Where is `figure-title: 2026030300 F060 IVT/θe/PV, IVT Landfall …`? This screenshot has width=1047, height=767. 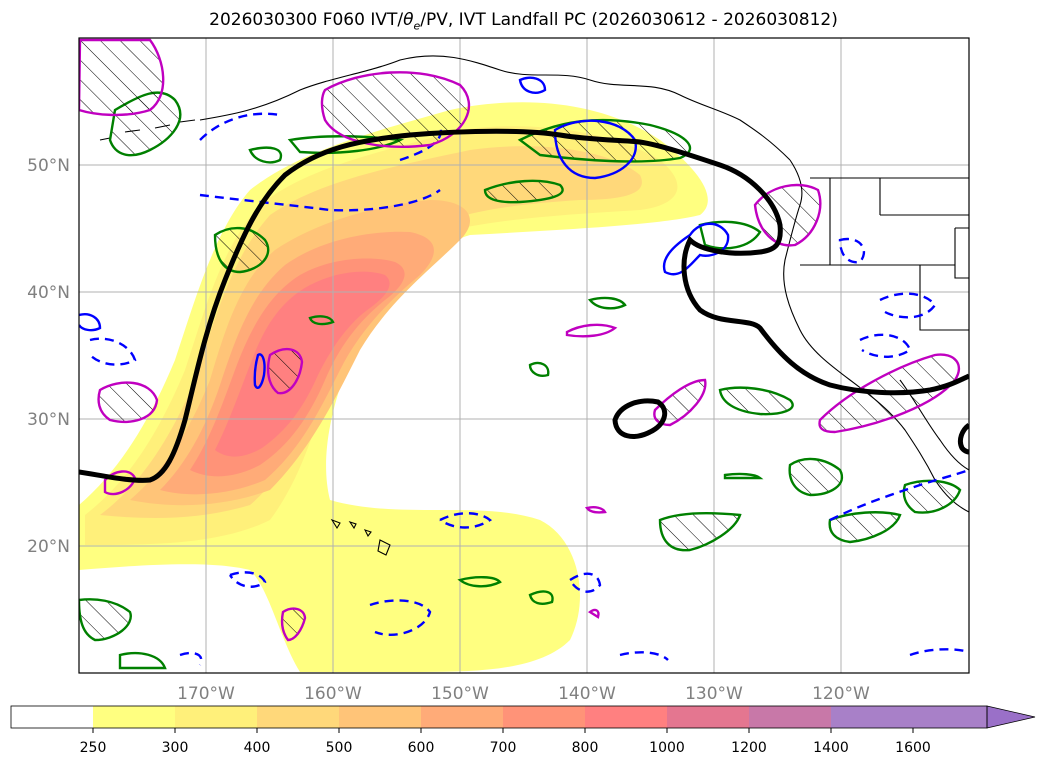
figure-title: 2026030300 F060 IVT/θe/PV, IVT Landfall … is located at coordinates (523, 21).